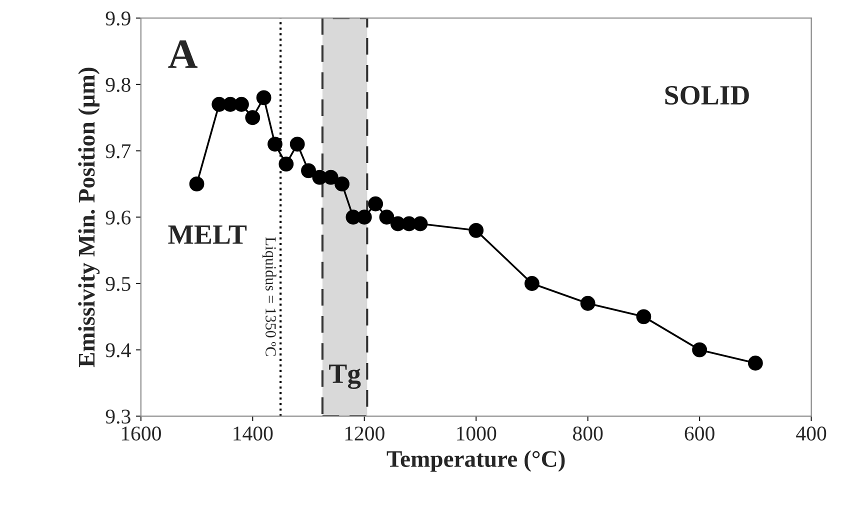  I want to click on annotation: SOLID, so click(707, 95).